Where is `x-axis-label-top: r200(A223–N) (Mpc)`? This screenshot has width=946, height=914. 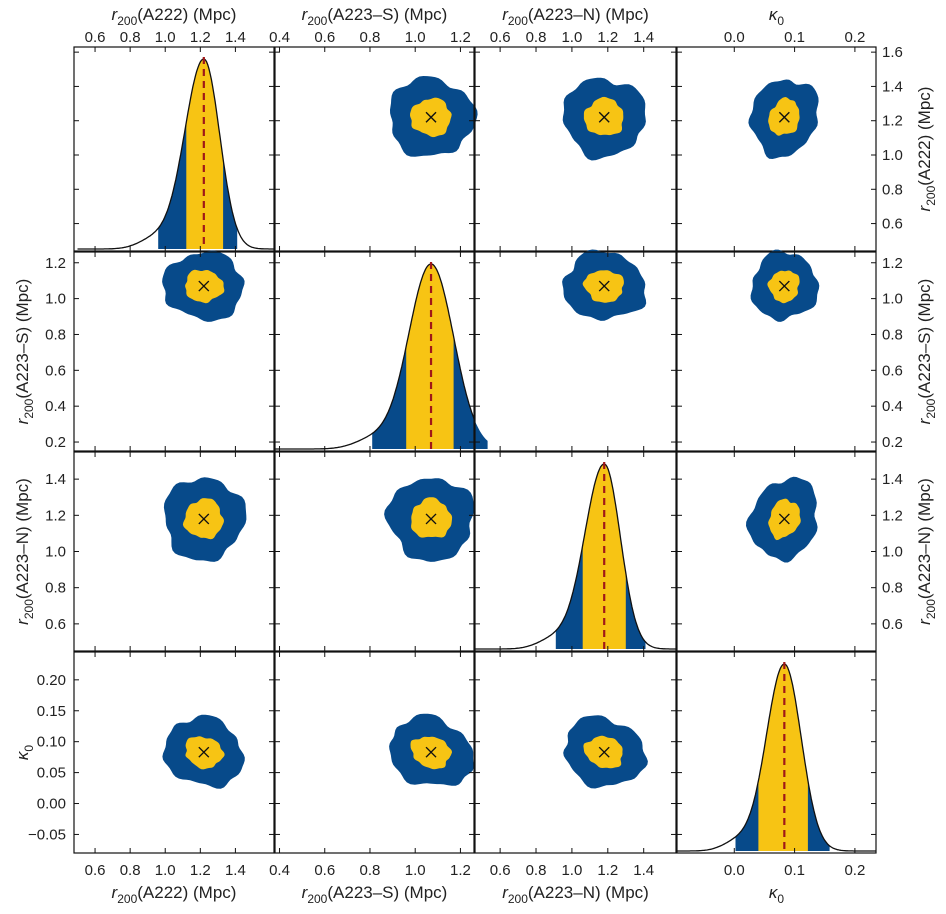
x-axis-label-top: r200(A223–N) (Mpc) is located at coordinates (575, 16).